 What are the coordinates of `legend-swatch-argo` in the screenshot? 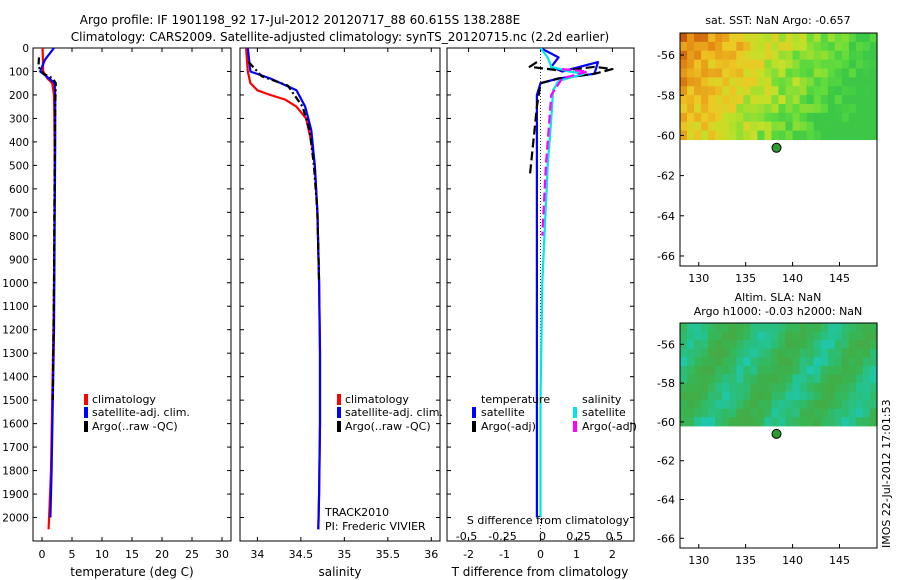 It's located at (339, 426).